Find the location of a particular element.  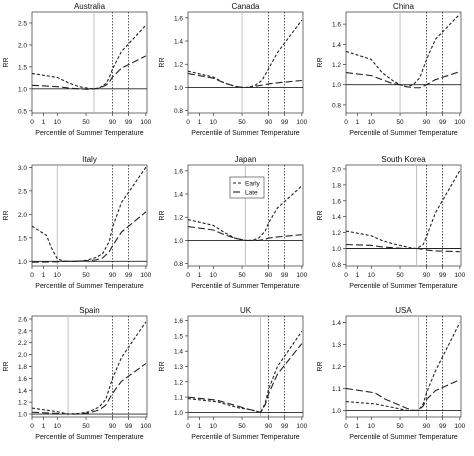

y-tick-label: 1.3 is located at coordinates (336, 345).